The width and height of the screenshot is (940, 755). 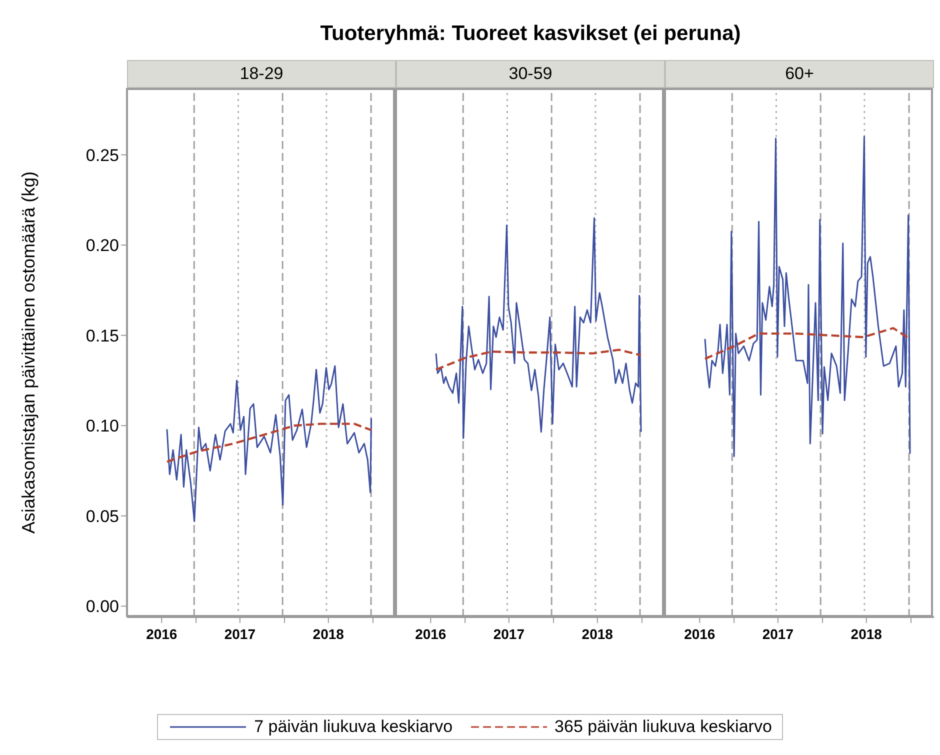 I want to click on legend-label: 7 päivän liukuva keskiarvo, so click(x=353, y=727).